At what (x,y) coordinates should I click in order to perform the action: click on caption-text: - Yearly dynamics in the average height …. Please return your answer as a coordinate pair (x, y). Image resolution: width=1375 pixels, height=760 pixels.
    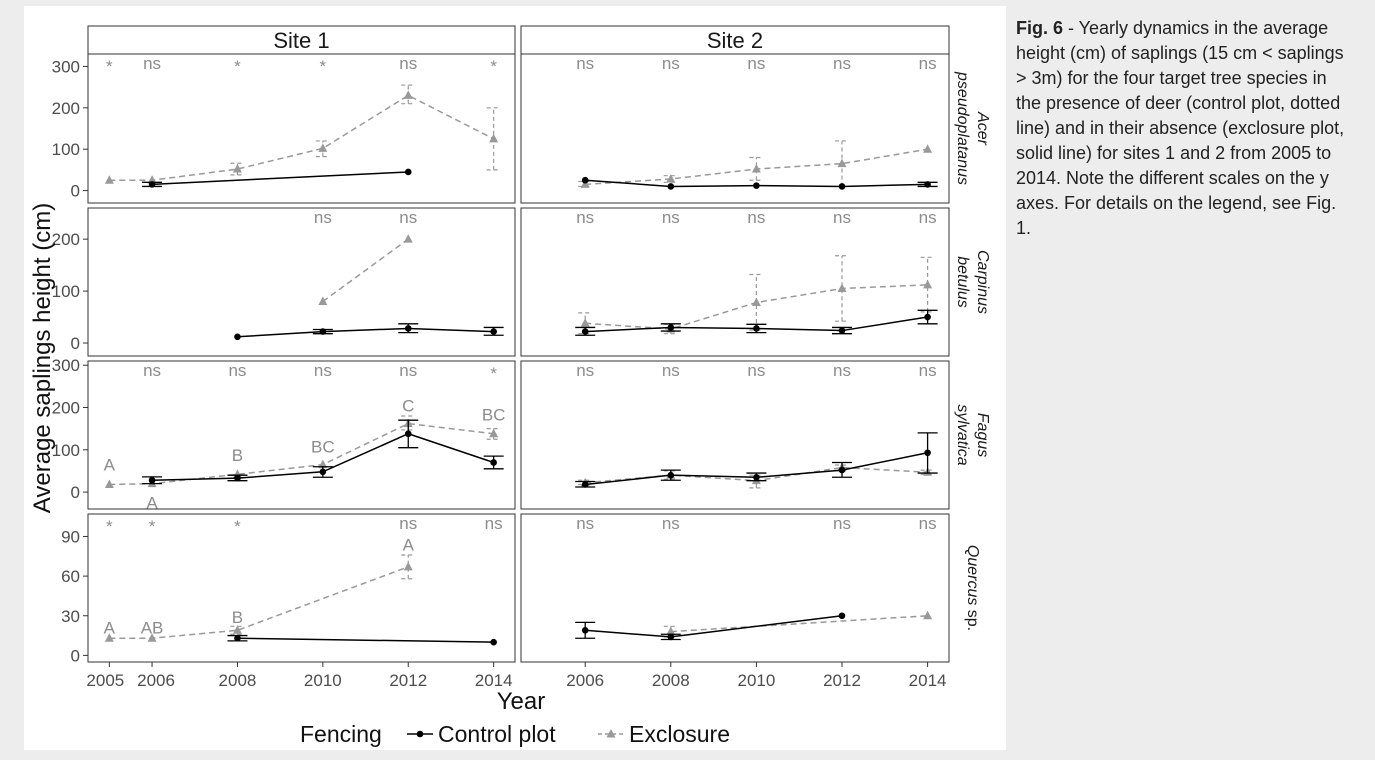
    Looking at the image, I should click on (1180, 128).